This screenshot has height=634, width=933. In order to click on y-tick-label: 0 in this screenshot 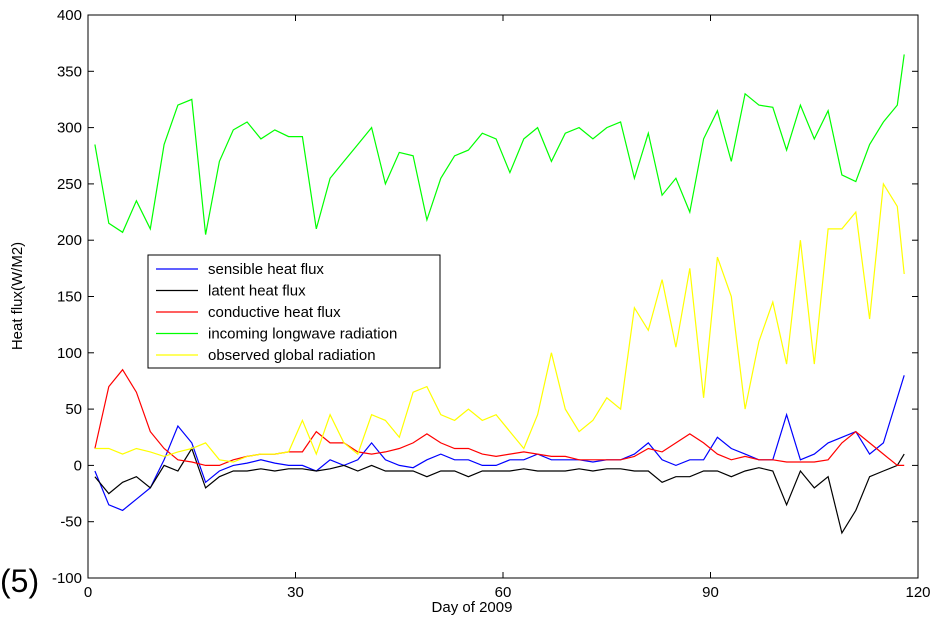, I will do `click(78, 465)`.